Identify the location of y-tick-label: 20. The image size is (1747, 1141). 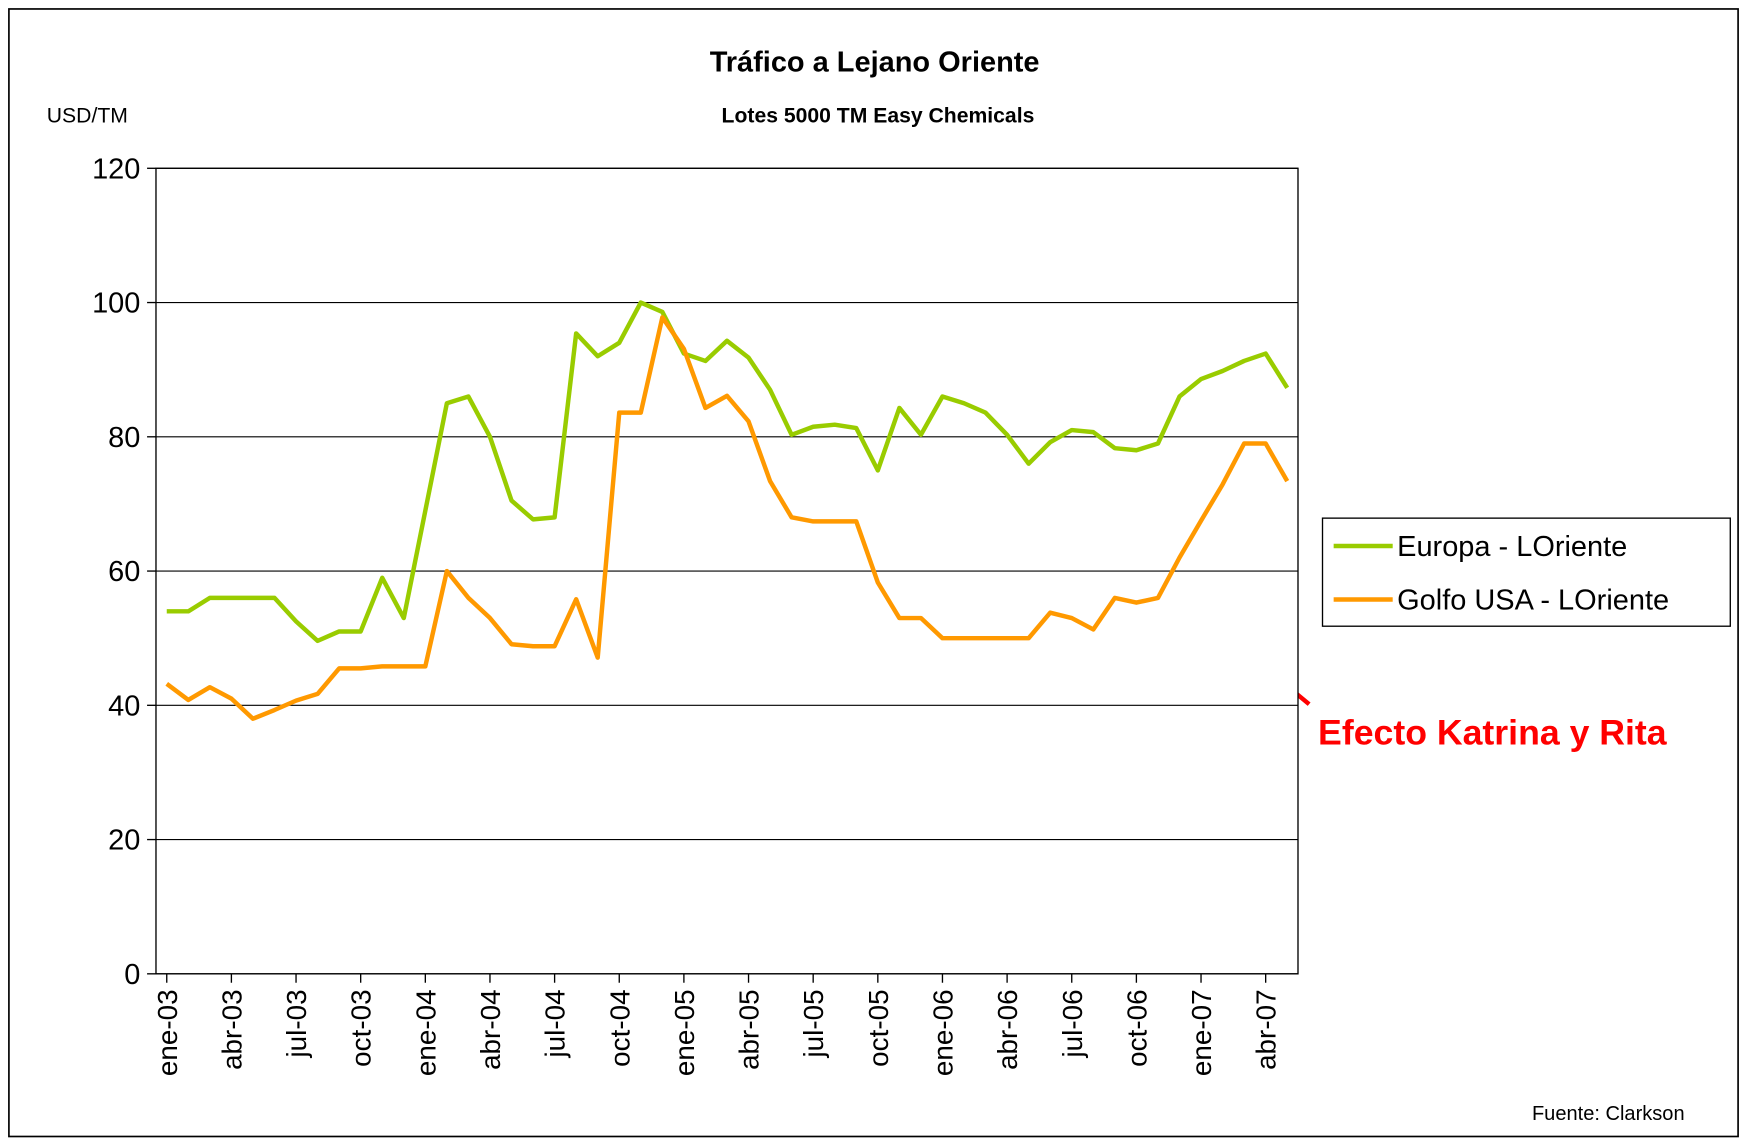
(124, 841).